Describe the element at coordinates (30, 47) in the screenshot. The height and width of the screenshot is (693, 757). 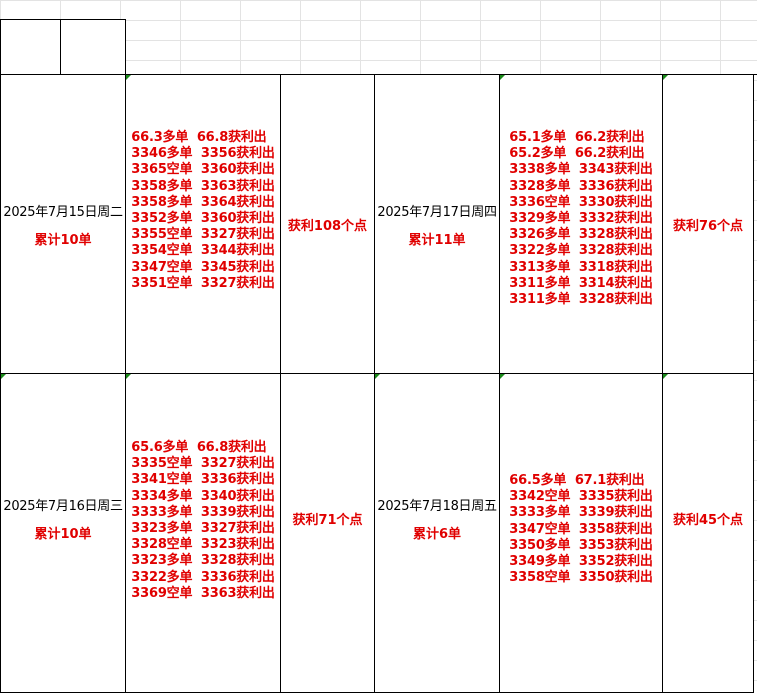
I see `header-cell-a` at that location.